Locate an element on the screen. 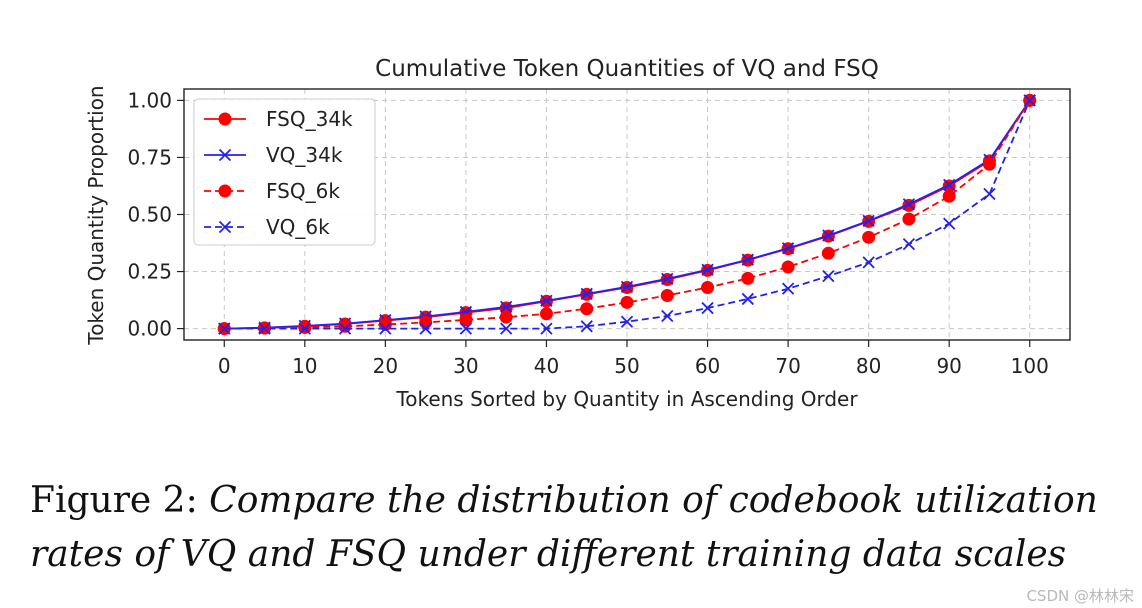  legend-marker-fsq-34k is located at coordinates (225, 119).